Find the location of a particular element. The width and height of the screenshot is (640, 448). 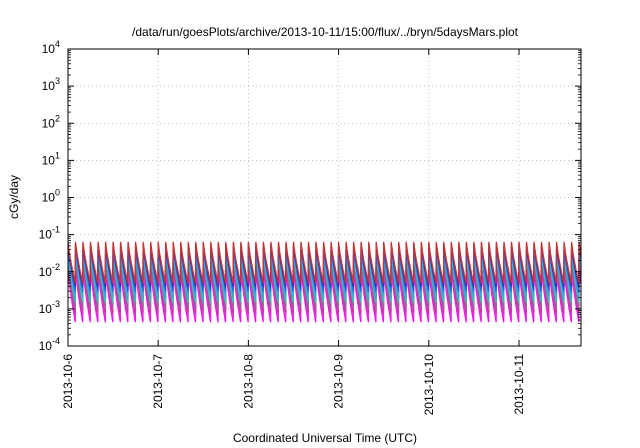

y-tick-label: 10² is located at coordinates (51, 121).